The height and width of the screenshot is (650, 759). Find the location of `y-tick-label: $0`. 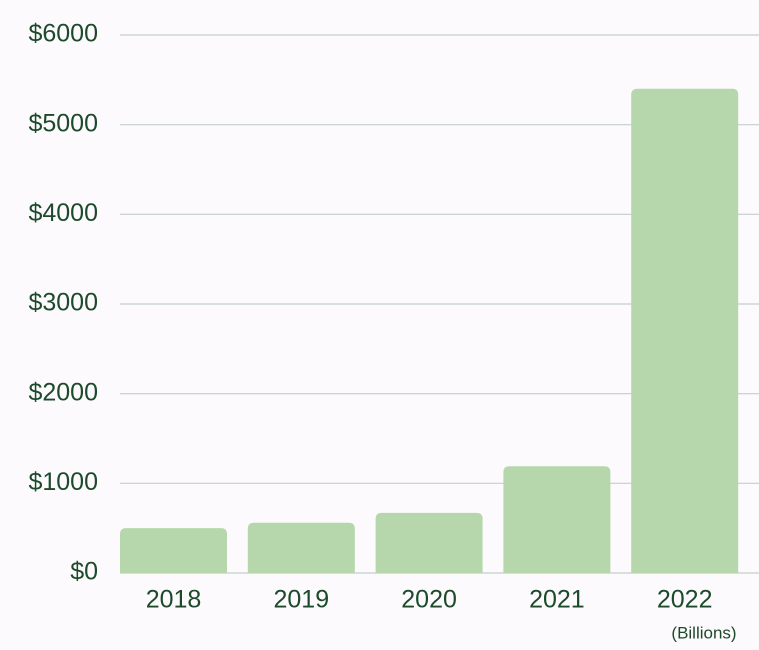

y-tick-label: $0 is located at coordinates (84, 572).